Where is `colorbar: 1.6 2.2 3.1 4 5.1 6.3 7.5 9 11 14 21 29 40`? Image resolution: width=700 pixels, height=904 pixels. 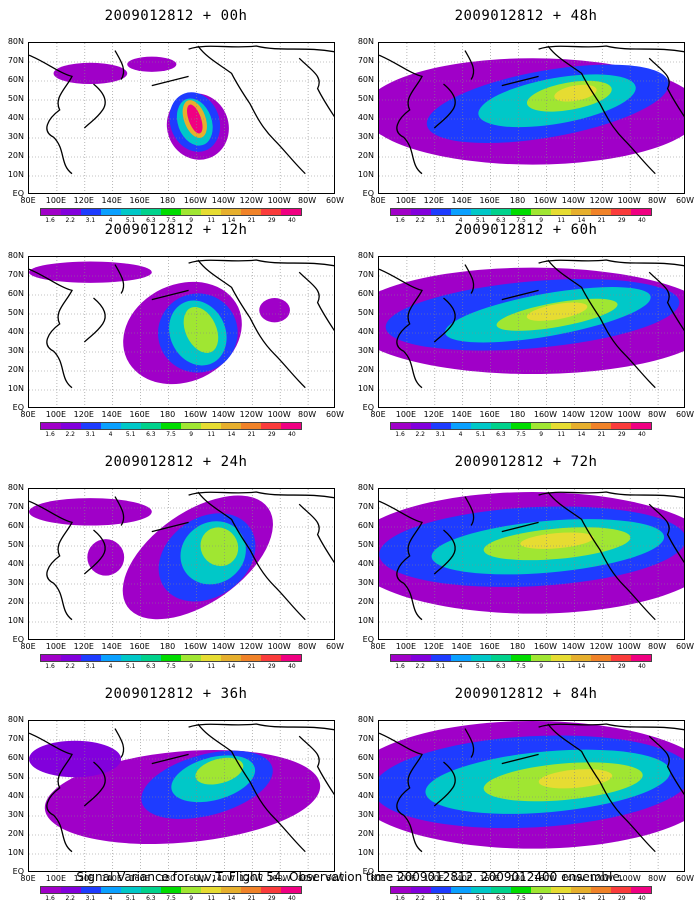
colorbar: 1.6 2.2 3.1 4 5.1 6.3 7.5 9 11 14 21 29 40 is located at coordinates (521, 431).